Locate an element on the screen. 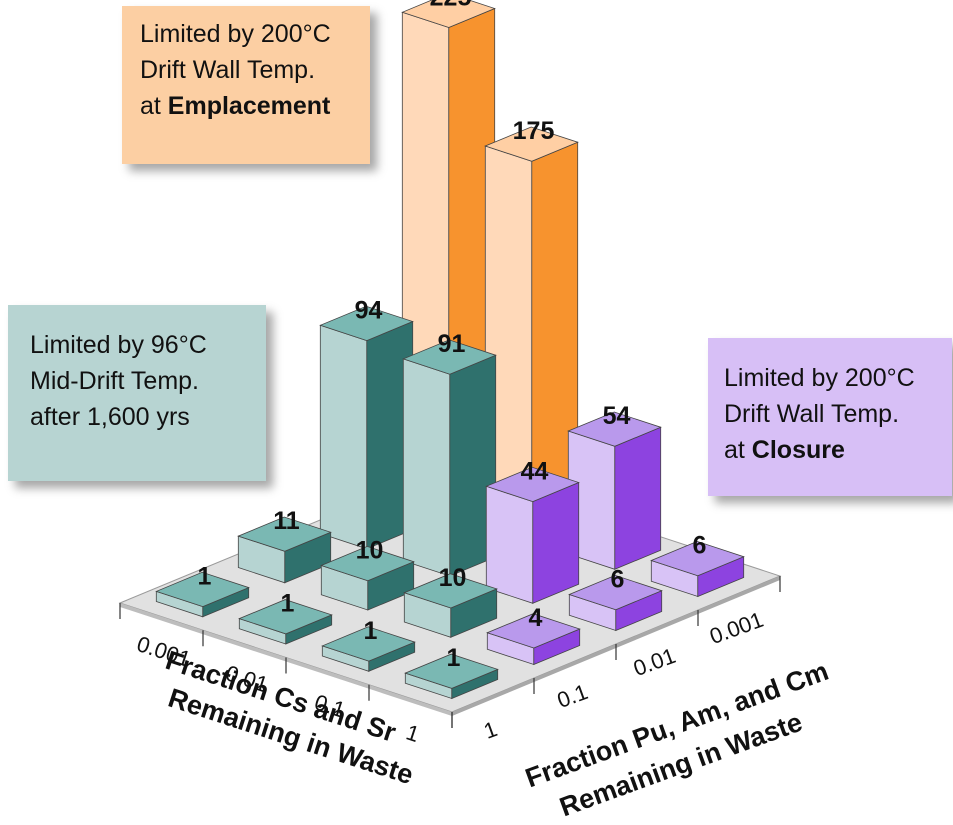  legend-emplacement-prefix: at is located at coordinates (154, 106).